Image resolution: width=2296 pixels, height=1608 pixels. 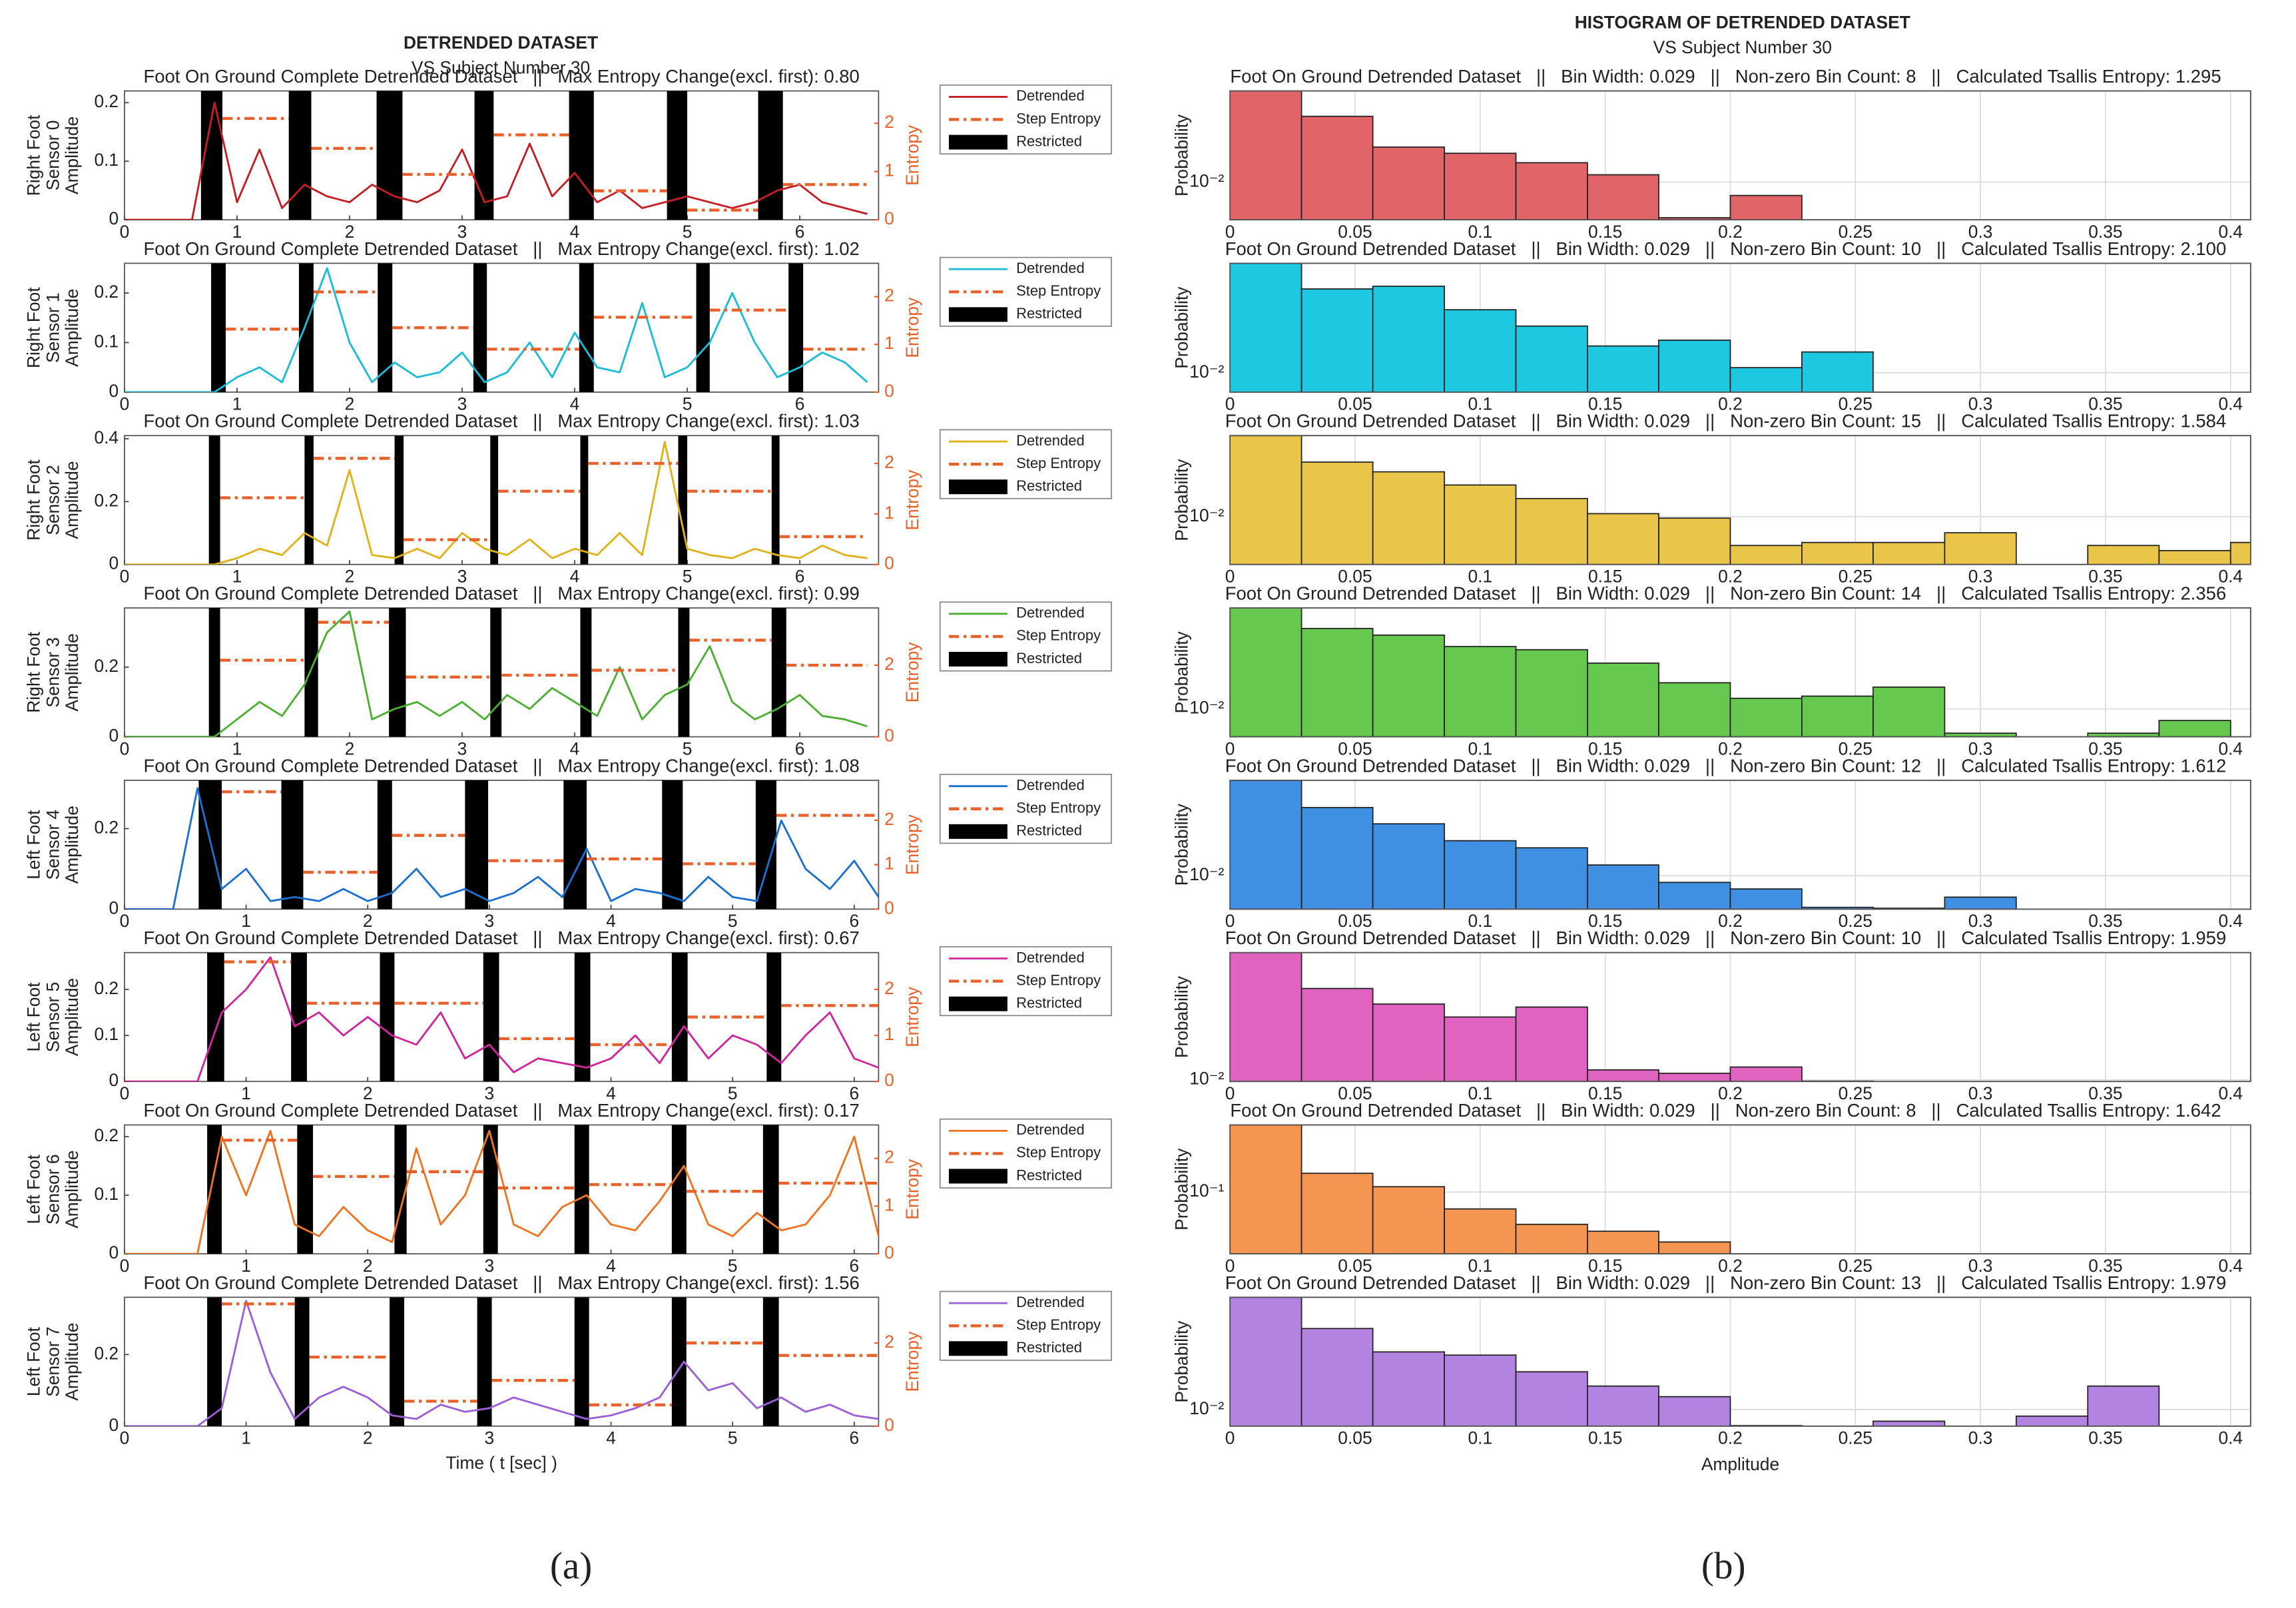 I want to click on y-axis-label: Sensor 2, so click(x=53, y=500).